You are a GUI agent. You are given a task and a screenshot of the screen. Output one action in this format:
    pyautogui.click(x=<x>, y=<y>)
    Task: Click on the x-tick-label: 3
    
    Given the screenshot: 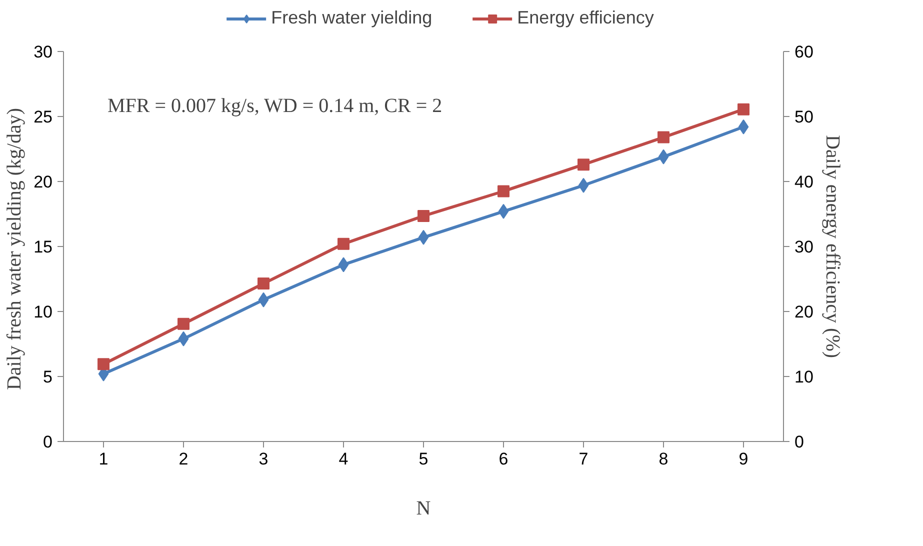 What is the action you would take?
    pyautogui.click(x=263, y=459)
    